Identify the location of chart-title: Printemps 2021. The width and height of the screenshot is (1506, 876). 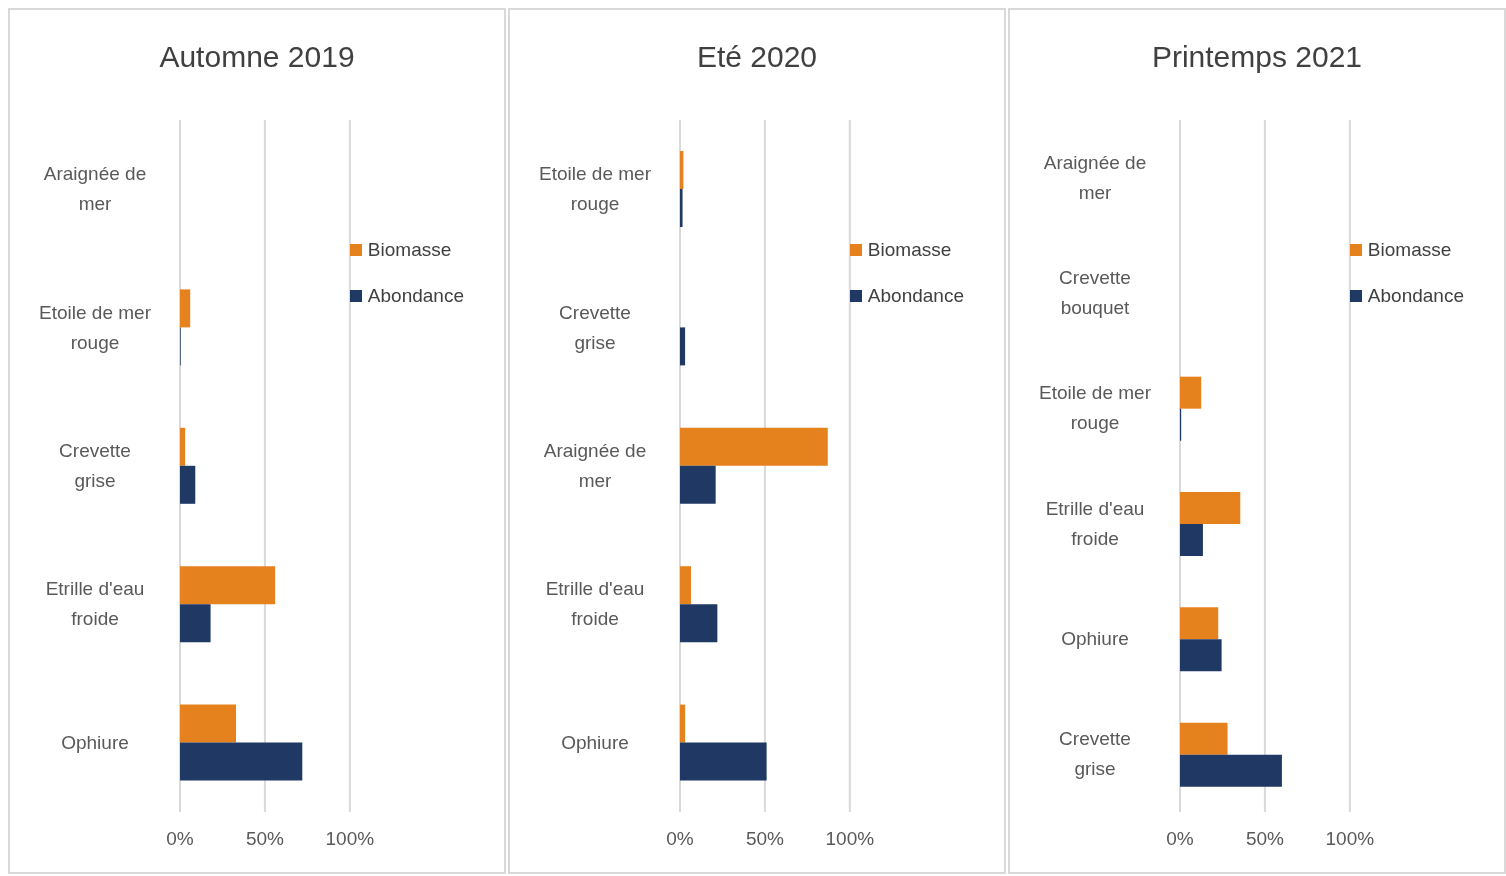
(1257, 57).